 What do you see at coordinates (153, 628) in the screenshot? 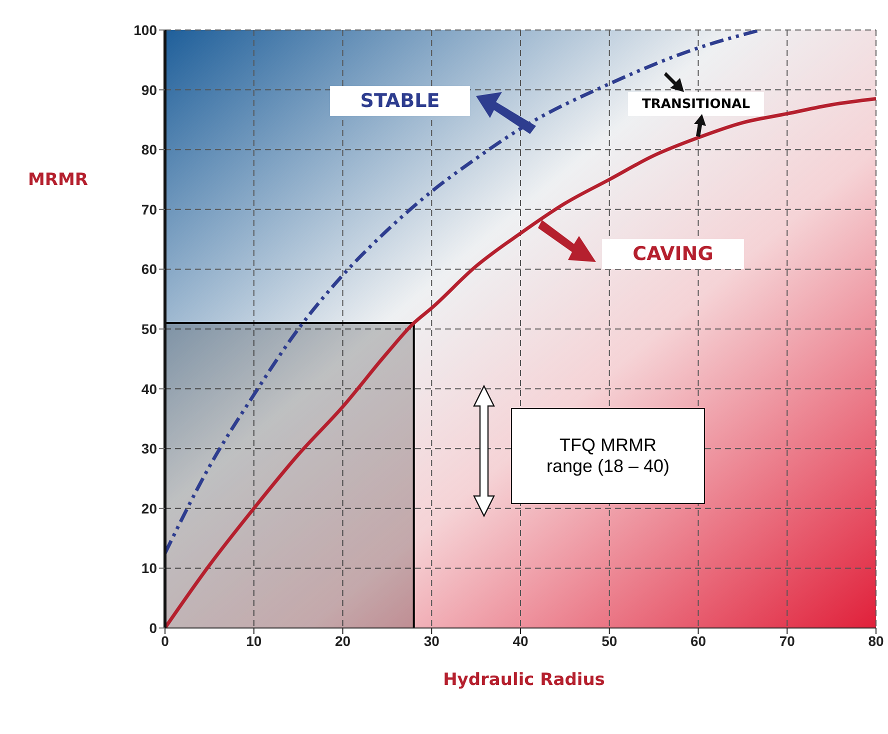
I see `y-tick-label: 0` at bounding box center [153, 628].